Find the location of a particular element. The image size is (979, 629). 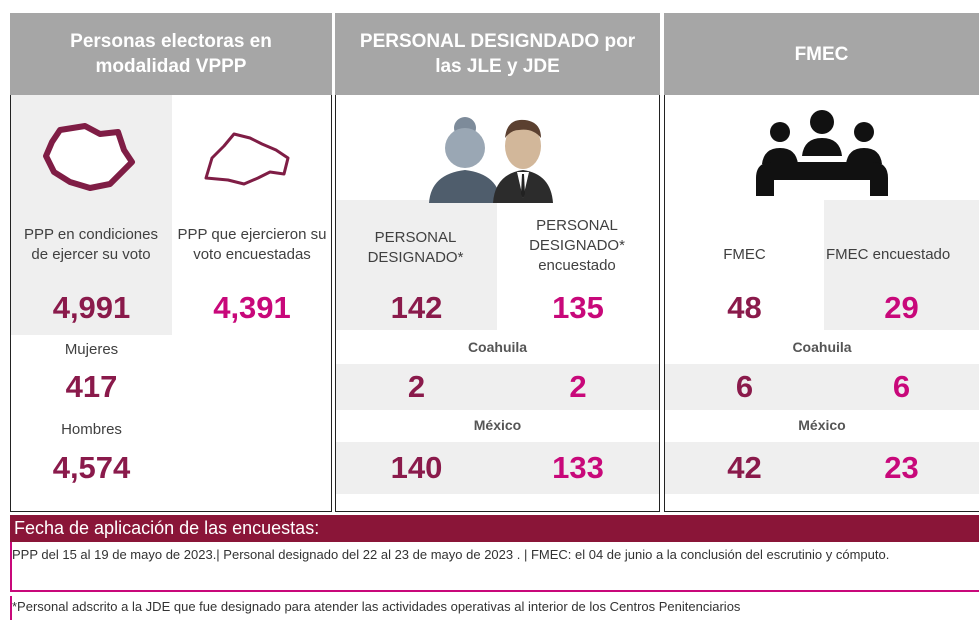

panel-header: PERSONAL DESIGNDADO por las JLE y JDE is located at coordinates (497, 54).